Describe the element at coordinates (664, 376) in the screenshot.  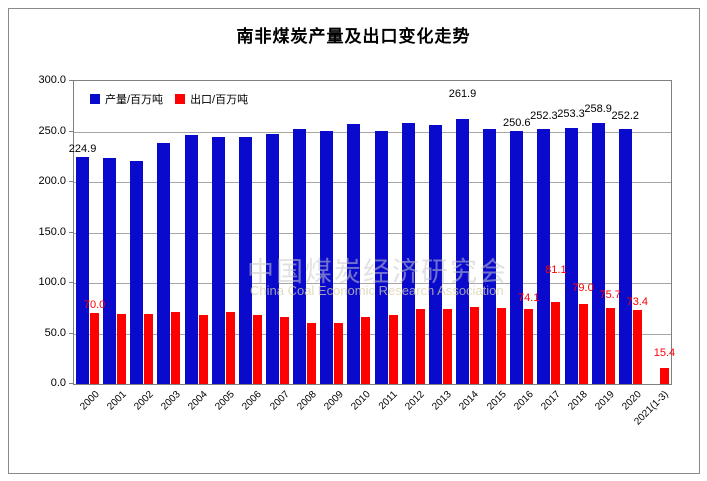
I see `export-bar-2021(1-3)` at that location.